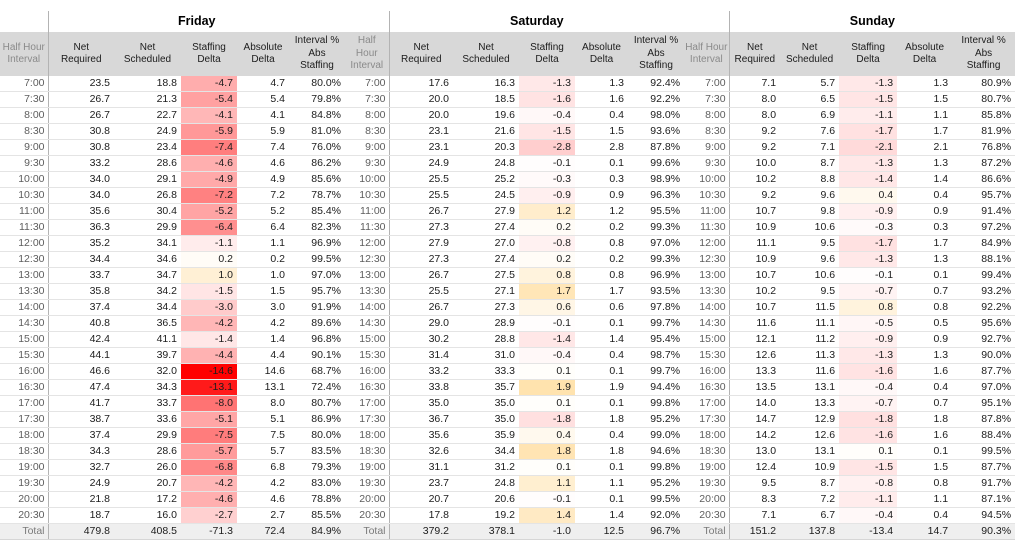 This screenshot has width=1024, height=557. Describe the element at coordinates (209, 435) in the screenshot. I see `fri-staffing-delta-cell: -7.5` at that location.